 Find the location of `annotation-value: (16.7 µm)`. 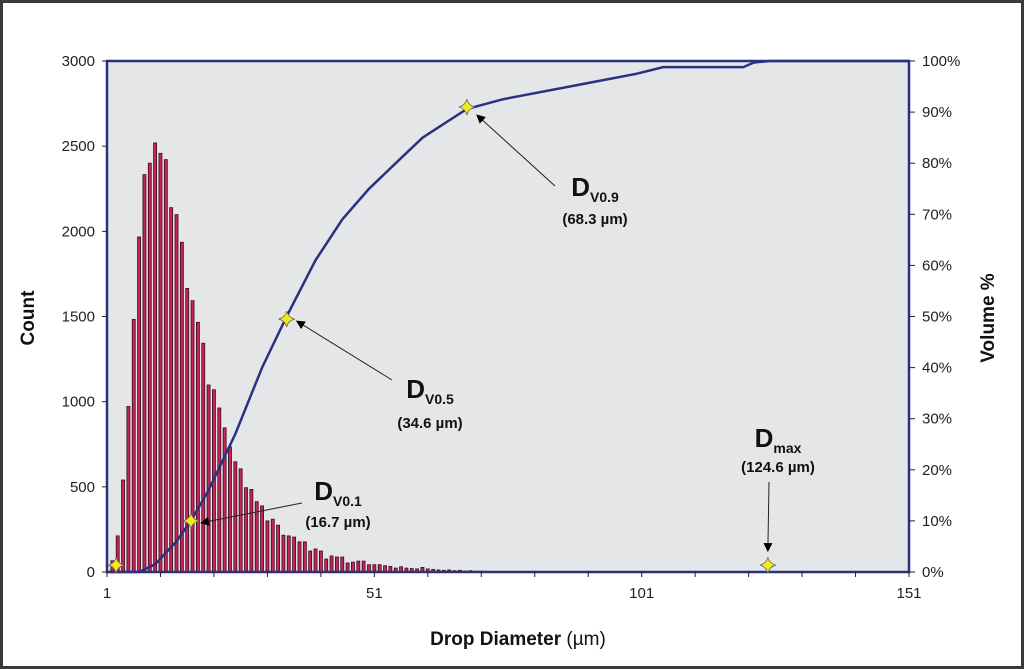

annotation-value: (16.7 µm) is located at coordinates (337, 522).